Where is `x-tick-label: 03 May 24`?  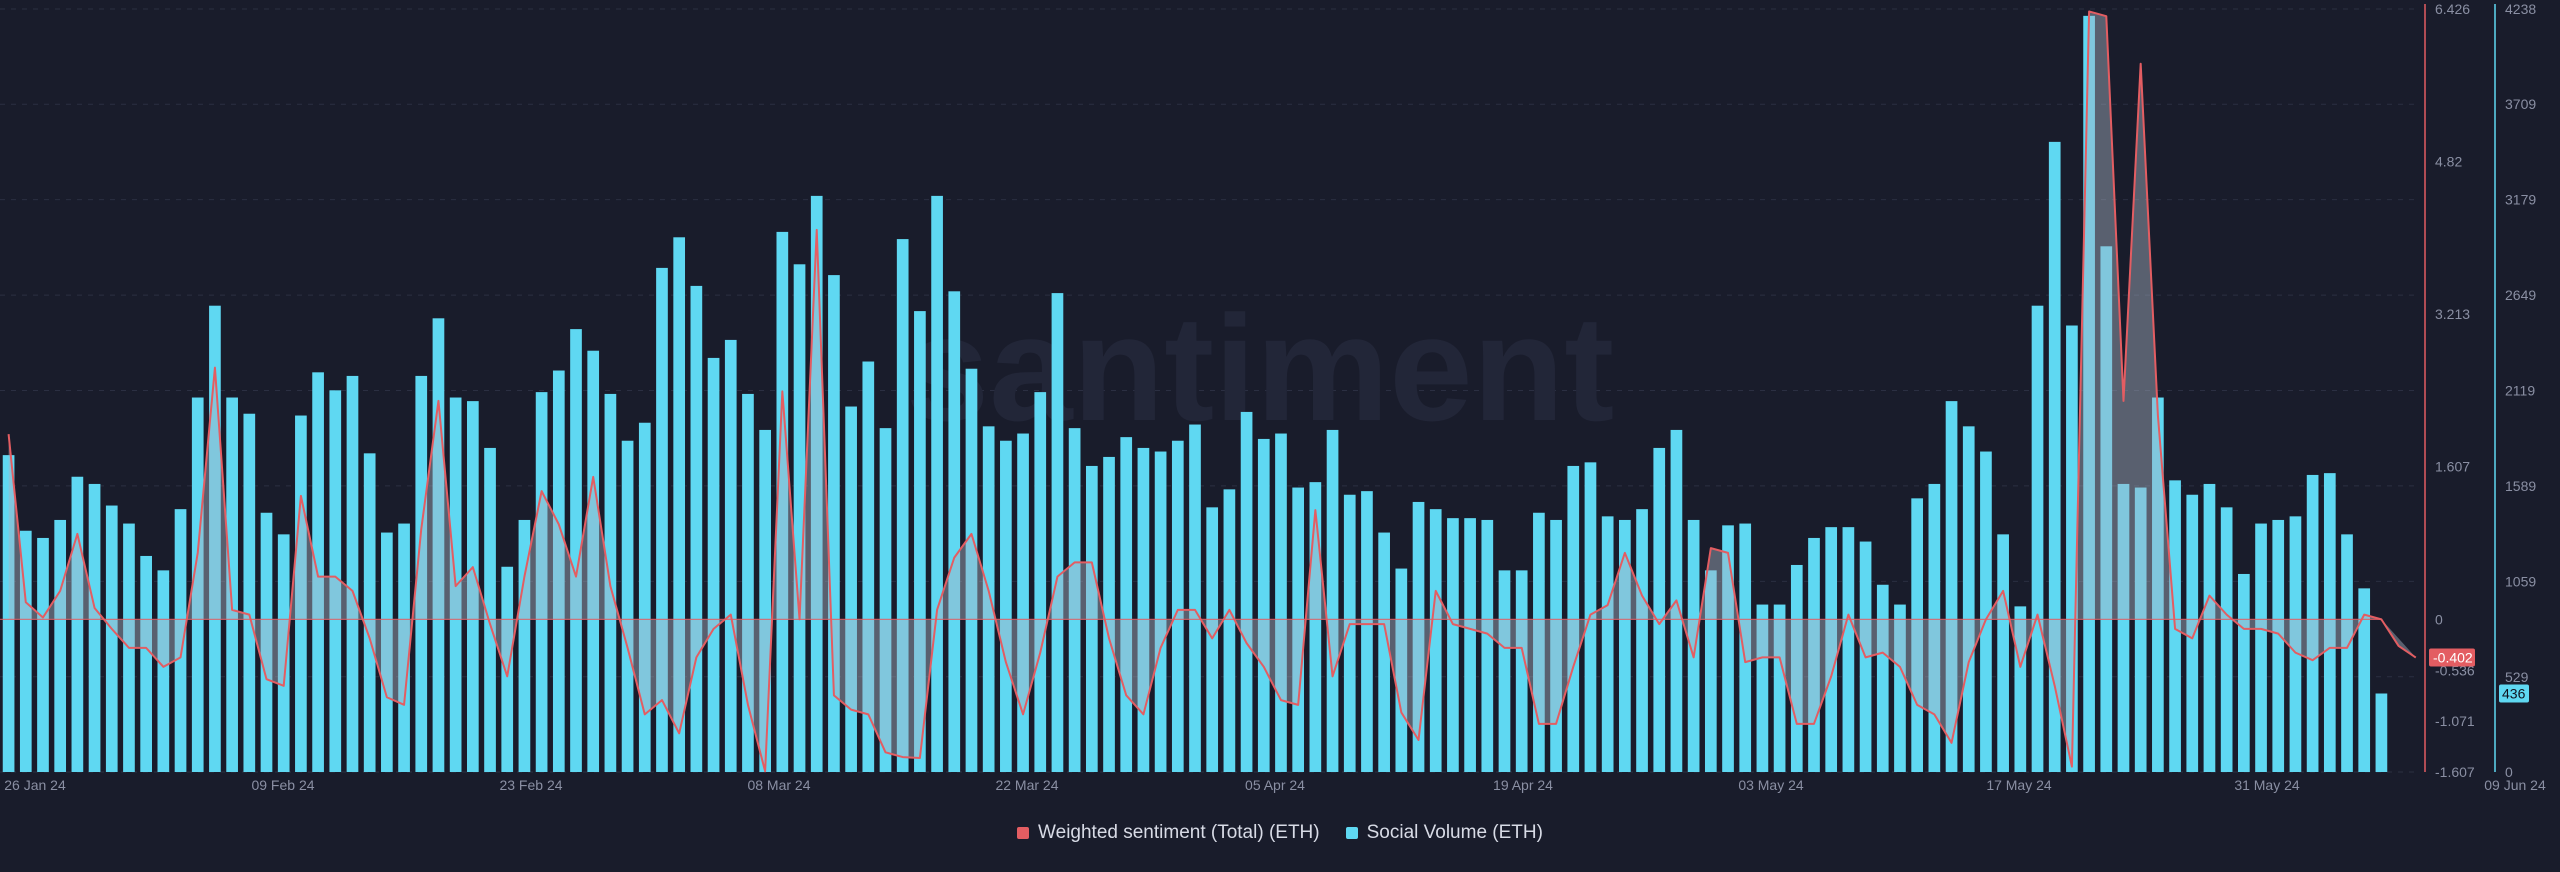
x-tick-label: 03 May 24 is located at coordinates (1771, 785).